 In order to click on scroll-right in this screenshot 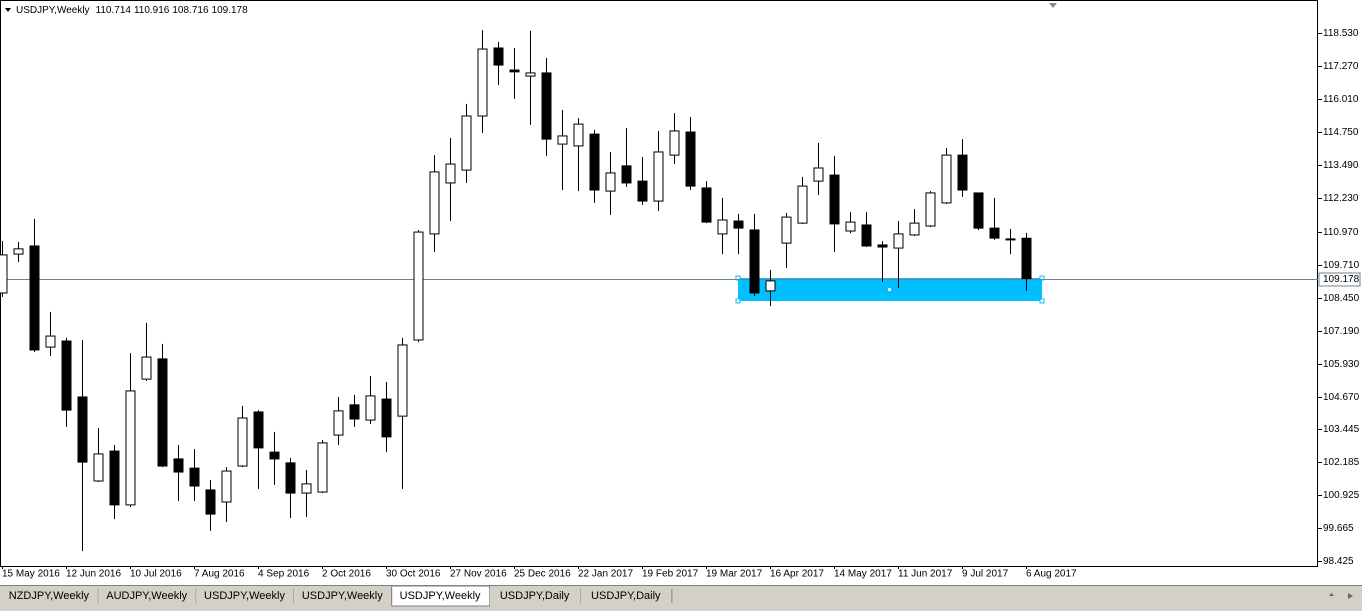, I will do `click(1350, 596)`.